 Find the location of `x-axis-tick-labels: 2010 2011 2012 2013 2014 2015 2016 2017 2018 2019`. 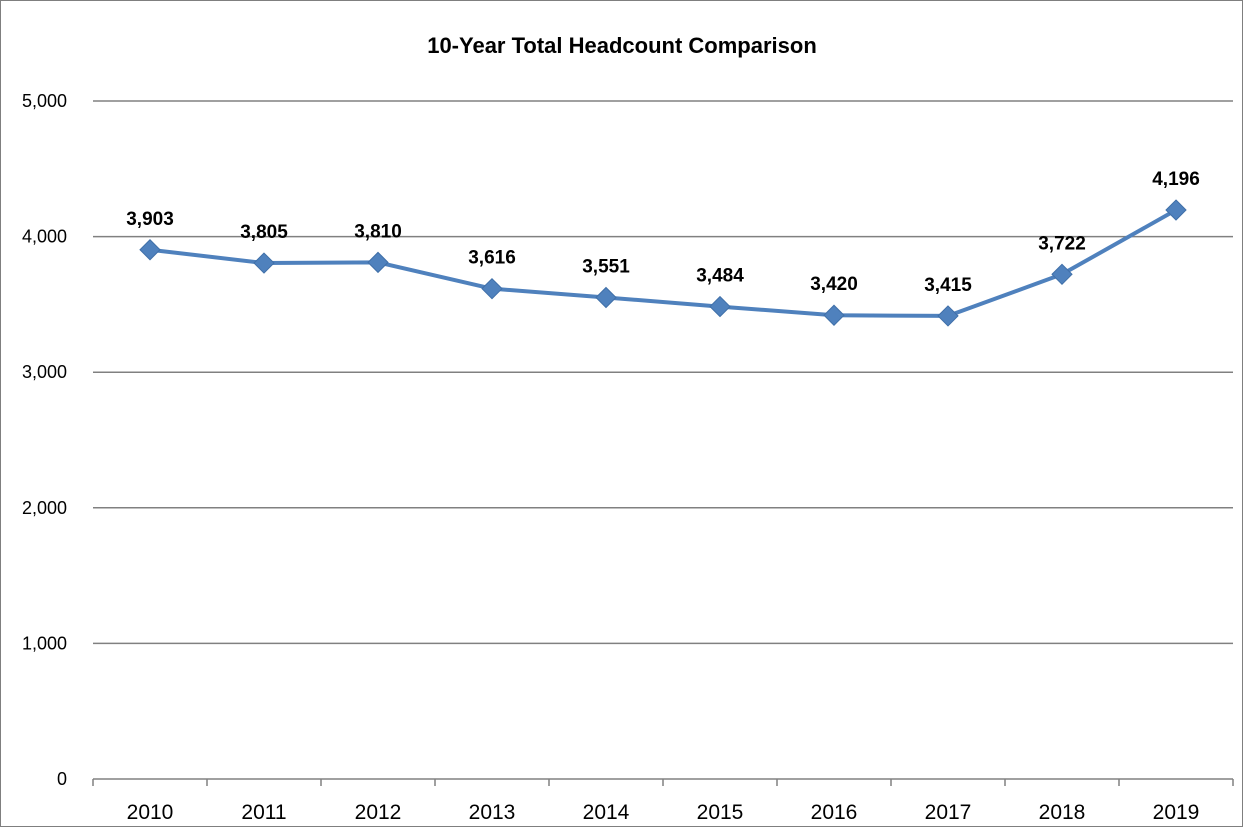

x-axis-tick-labels: 2010 2011 2012 2013 2014 2015 2016 2017 2018 2019 is located at coordinates (663, 812).